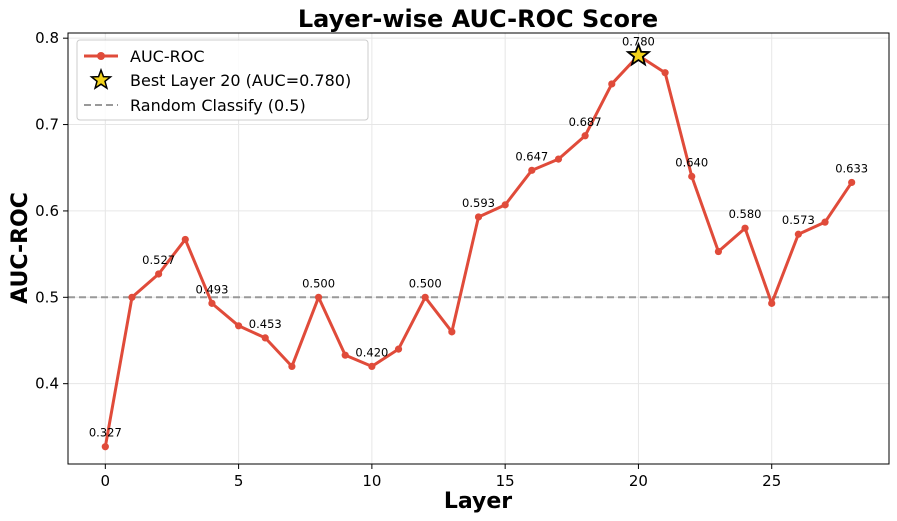 This screenshot has height=521, width=897. What do you see at coordinates (531, 156) in the screenshot?
I see `data-label: 0.647` at bounding box center [531, 156].